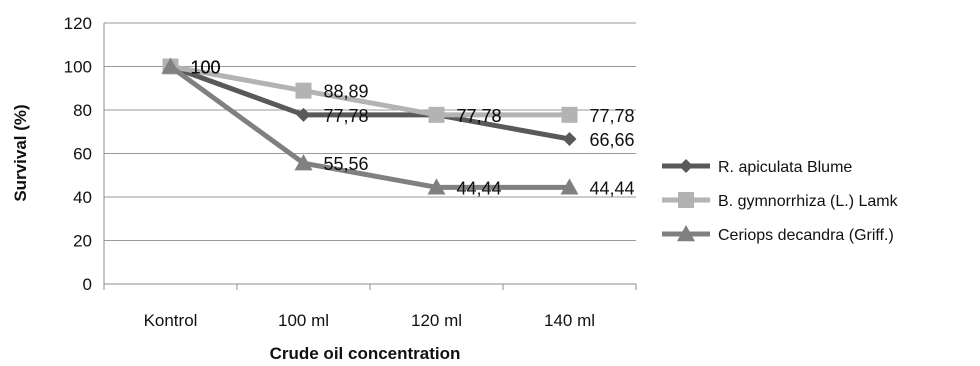  What do you see at coordinates (171, 320) in the screenshot?
I see `x-tick-label: Kontrol` at bounding box center [171, 320].